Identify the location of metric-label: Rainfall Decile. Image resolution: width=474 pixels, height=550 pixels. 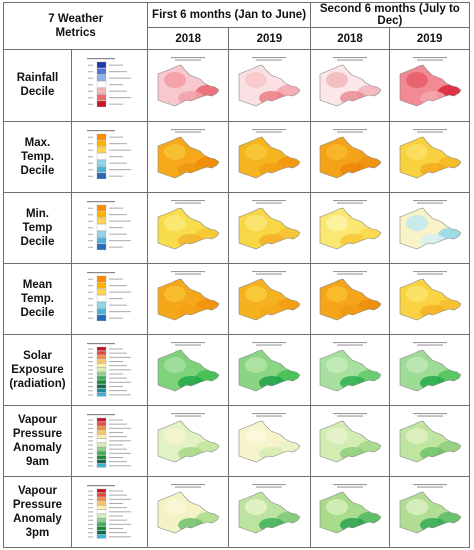
(37, 85).